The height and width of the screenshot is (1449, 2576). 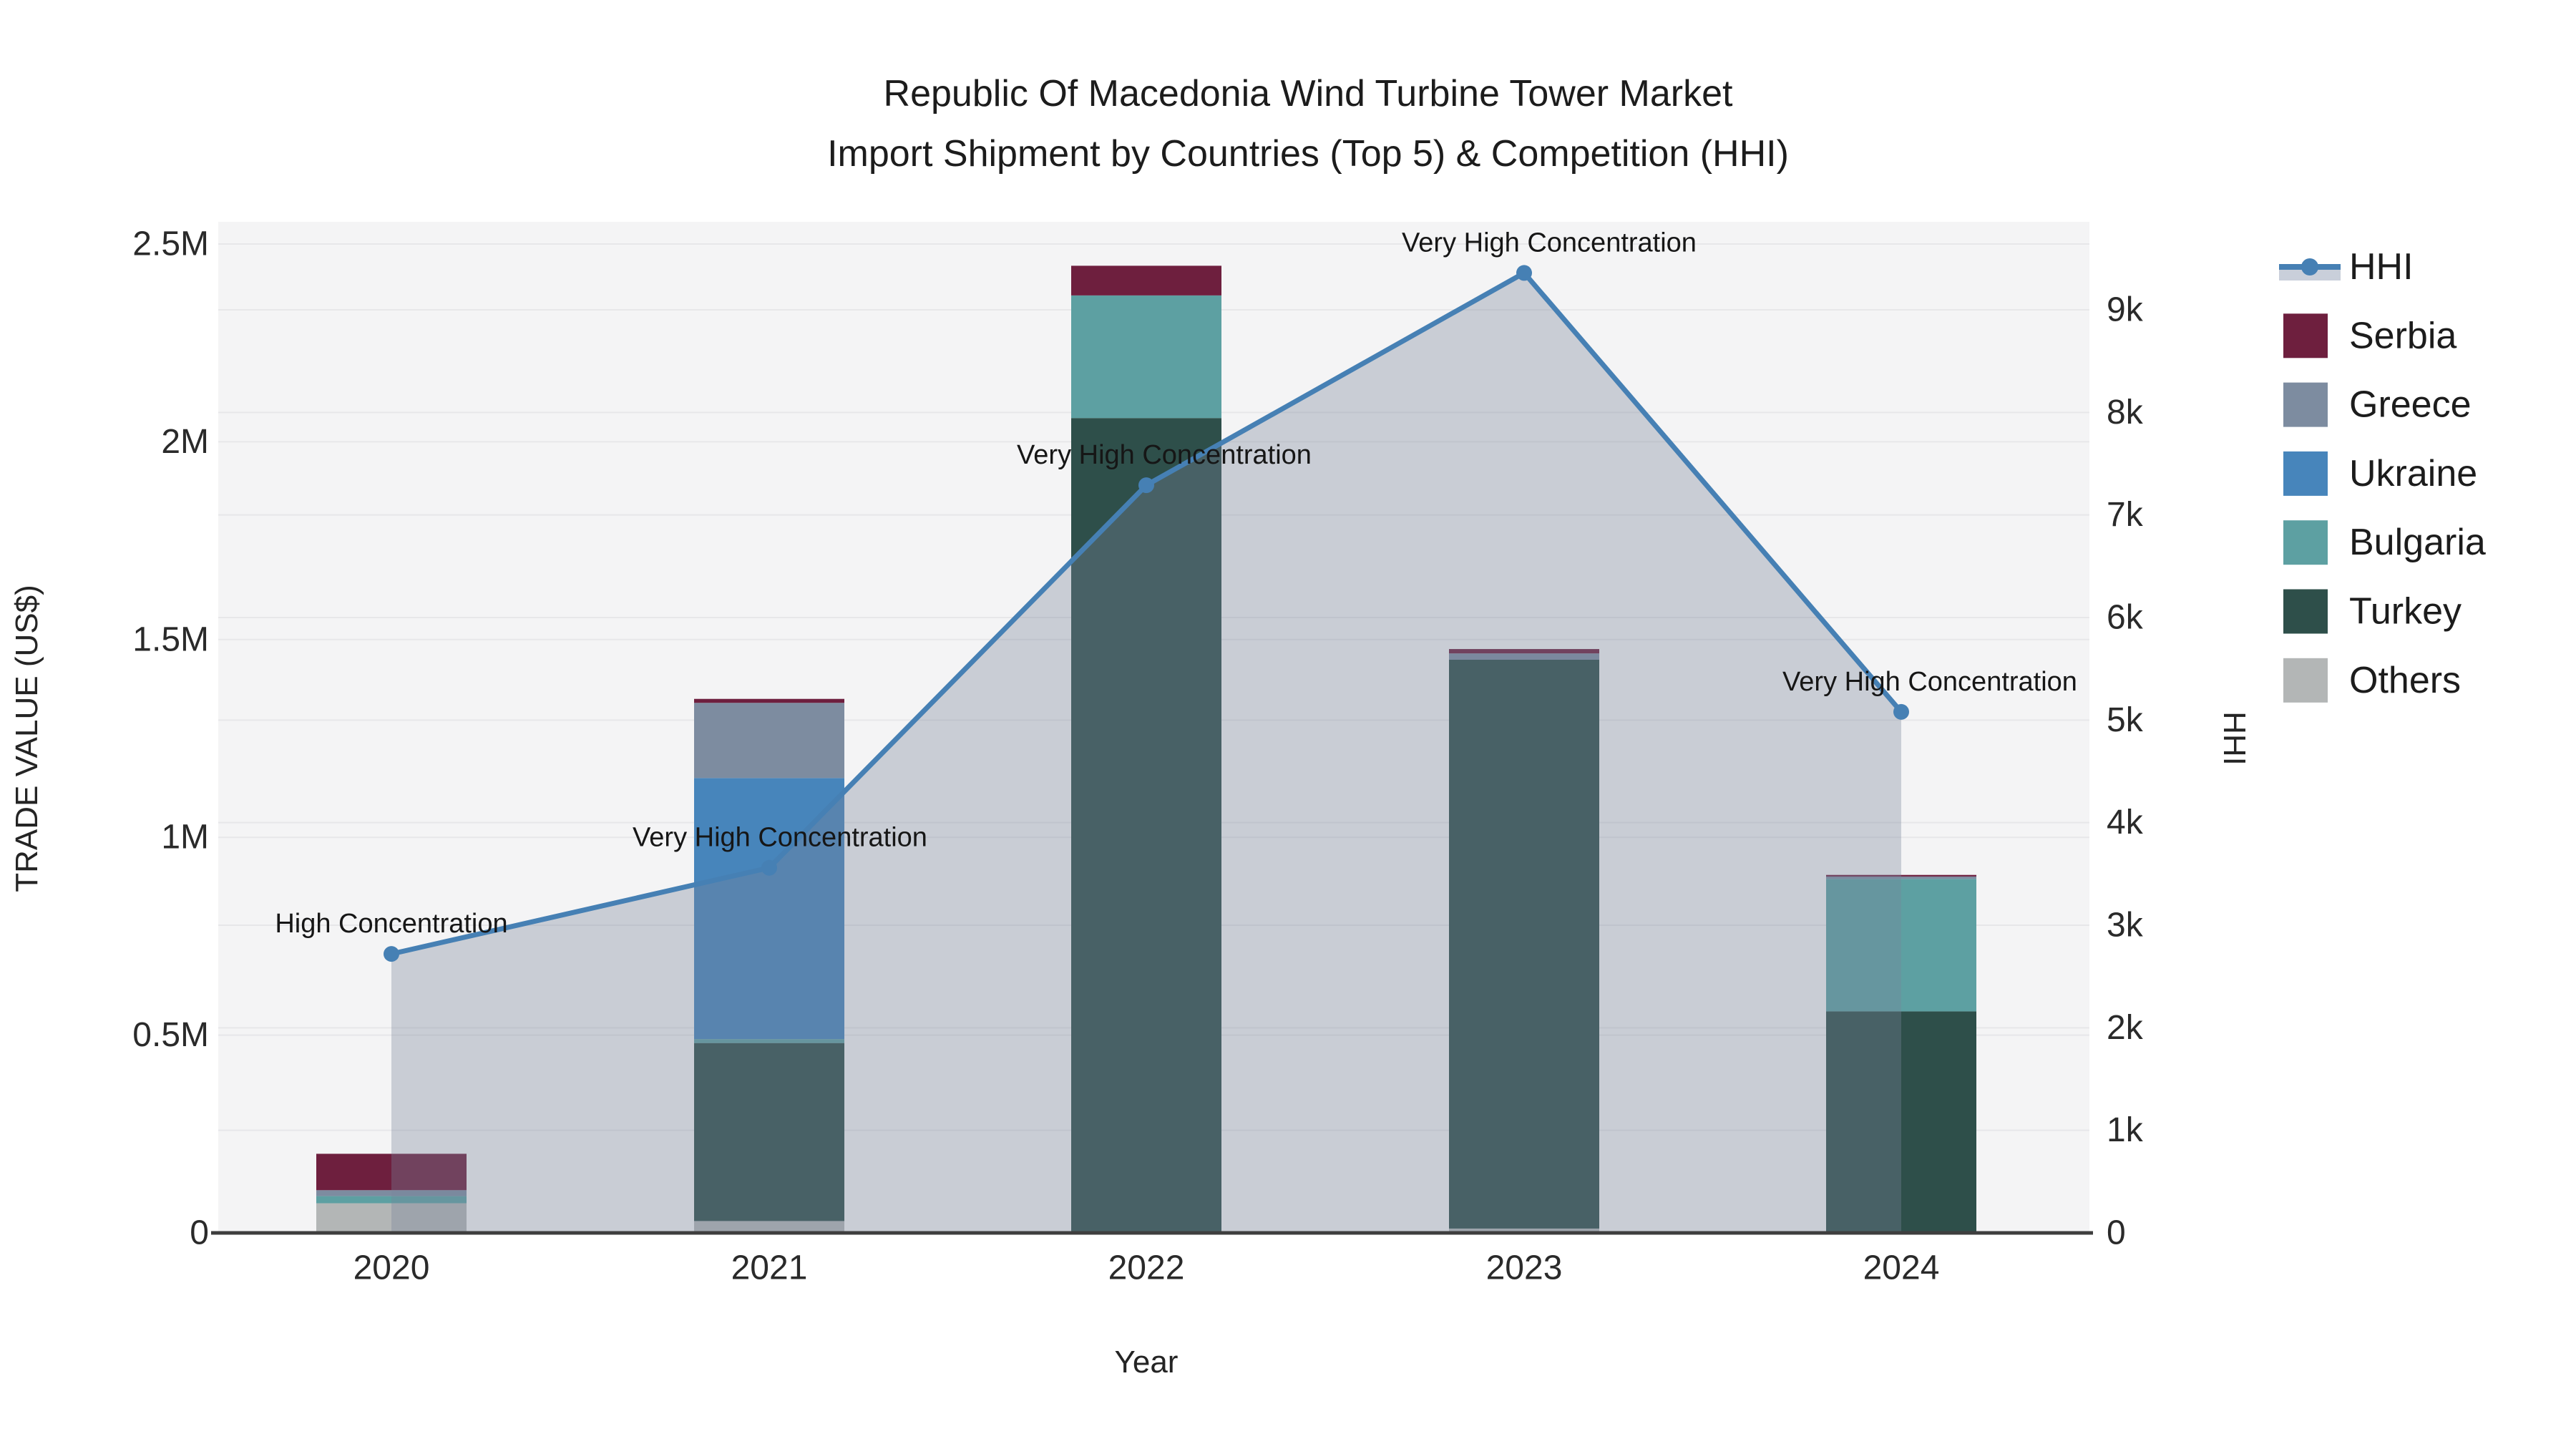 I want to click on legend-label-bulgaria: Bulgaria, so click(x=2417, y=542).